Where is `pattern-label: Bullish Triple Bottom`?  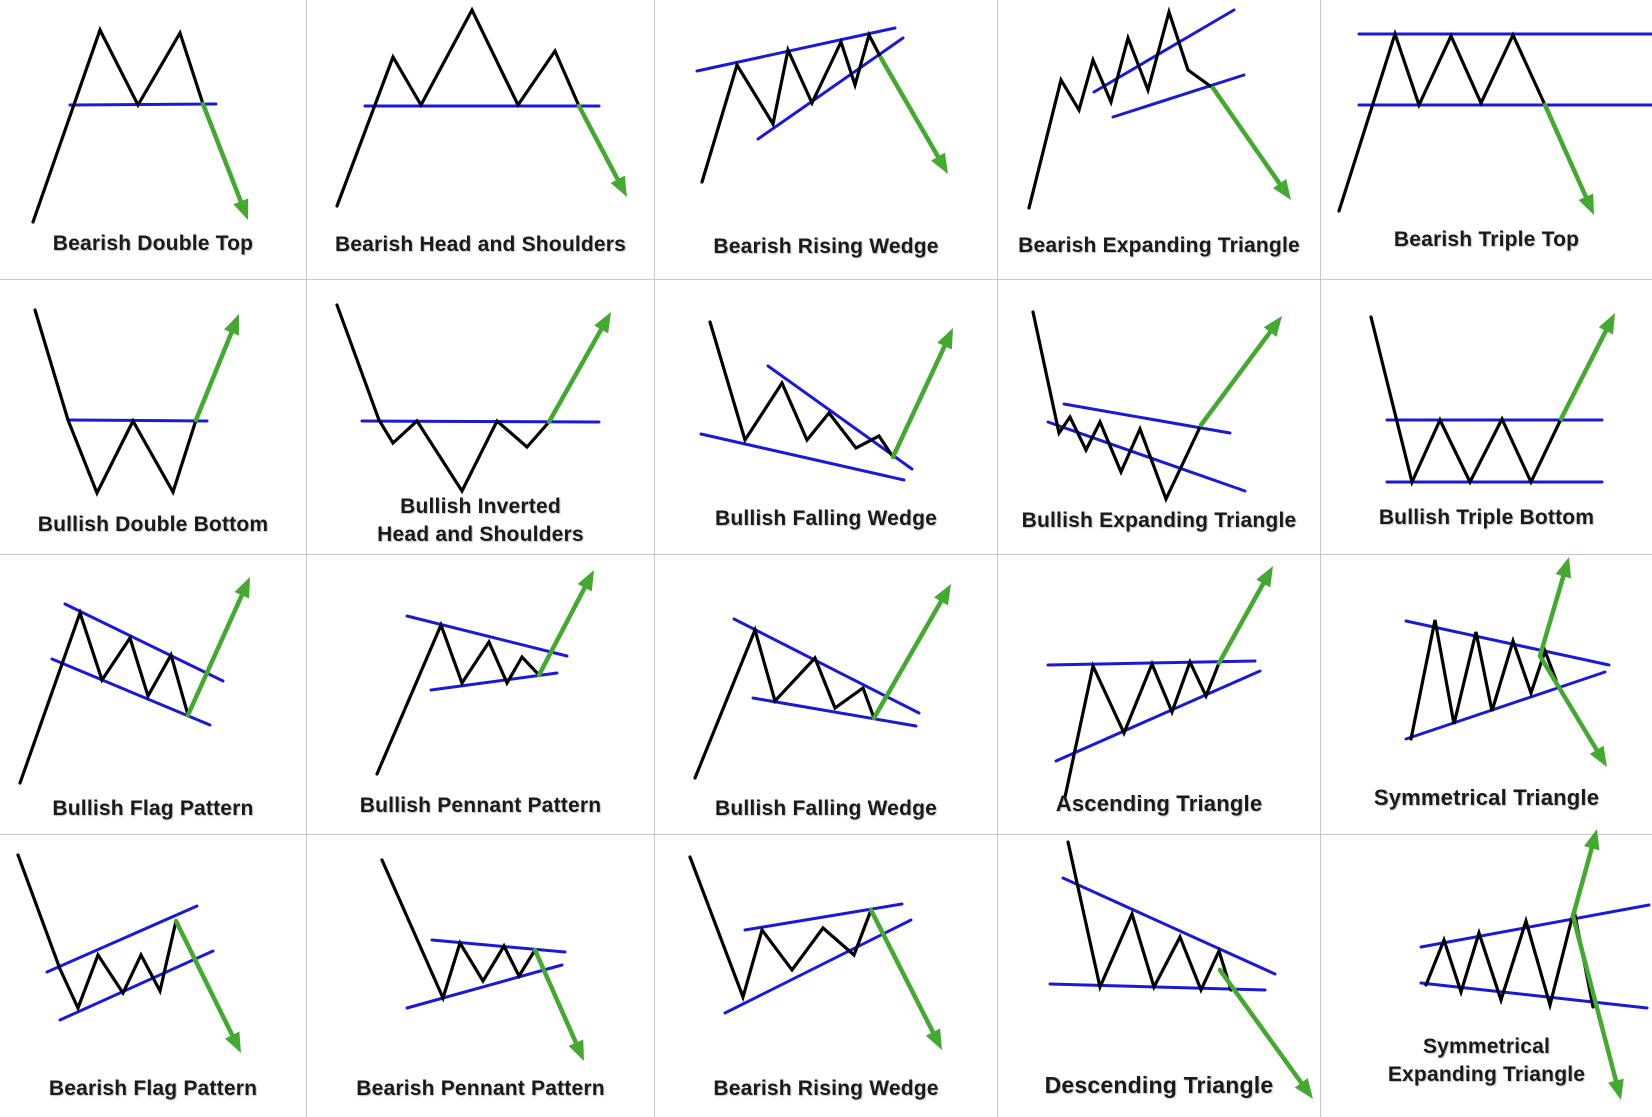 pattern-label: Bullish Triple Bottom is located at coordinates (1486, 518).